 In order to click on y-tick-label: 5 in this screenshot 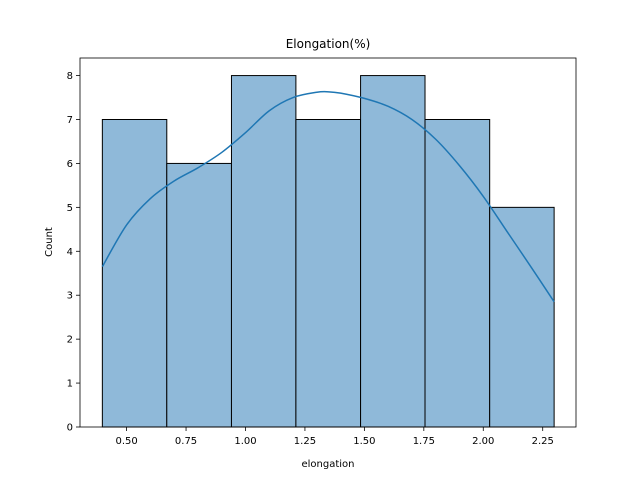, I will do `click(70, 208)`.